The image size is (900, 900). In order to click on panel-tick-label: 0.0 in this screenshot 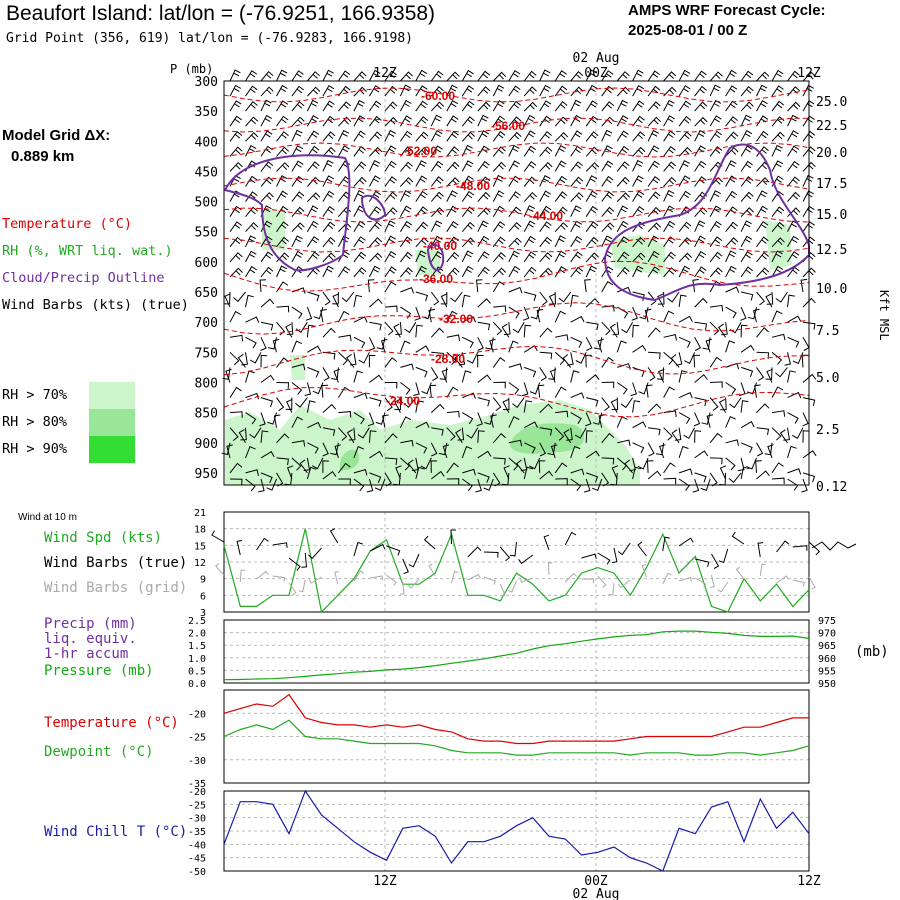, I will do `click(197, 684)`.